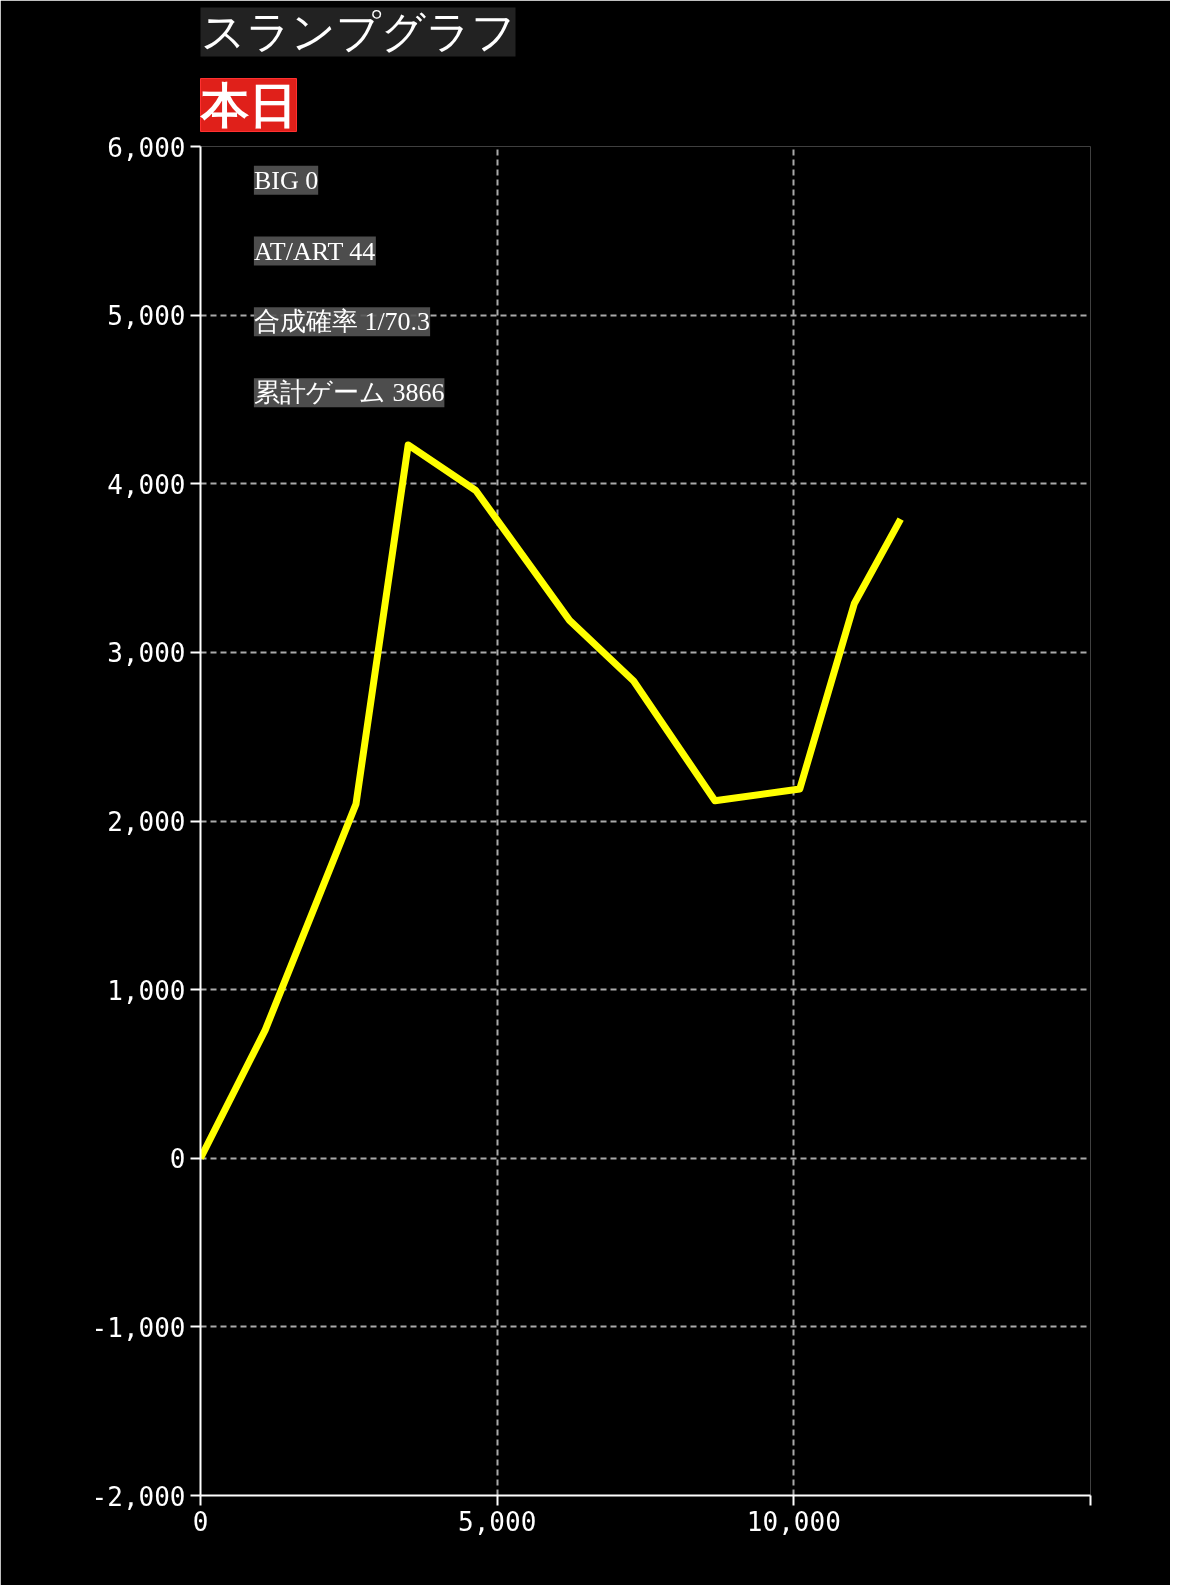 This screenshot has height=1593, width=1179. Describe the element at coordinates (497, 1521) in the screenshot. I see `x-tick-label: 5,000` at that location.